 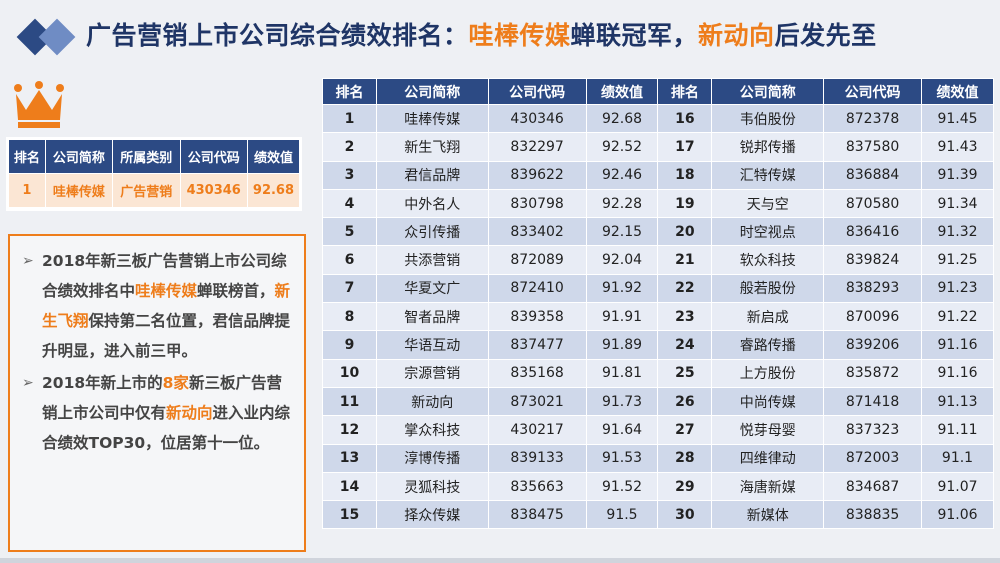 I want to click on table-cell: 91.73, so click(x=622, y=401).